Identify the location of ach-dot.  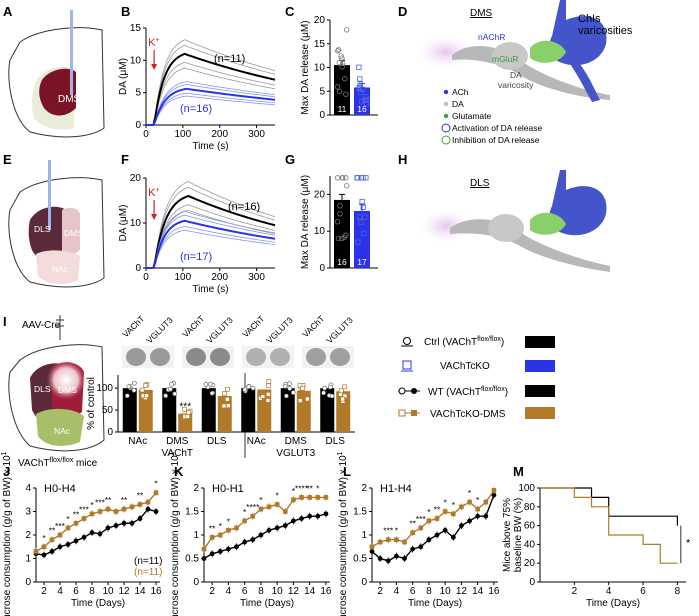
(446, 92).